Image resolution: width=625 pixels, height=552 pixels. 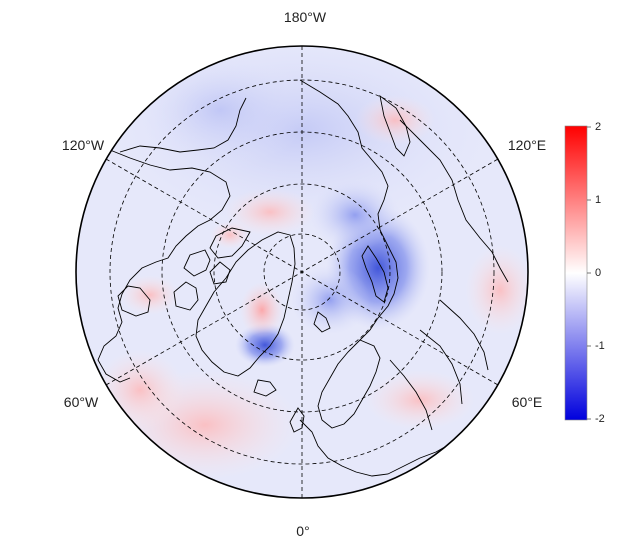 What do you see at coordinates (81, 402) in the screenshot?
I see `lon-label-60w: 60°W` at bounding box center [81, 402].